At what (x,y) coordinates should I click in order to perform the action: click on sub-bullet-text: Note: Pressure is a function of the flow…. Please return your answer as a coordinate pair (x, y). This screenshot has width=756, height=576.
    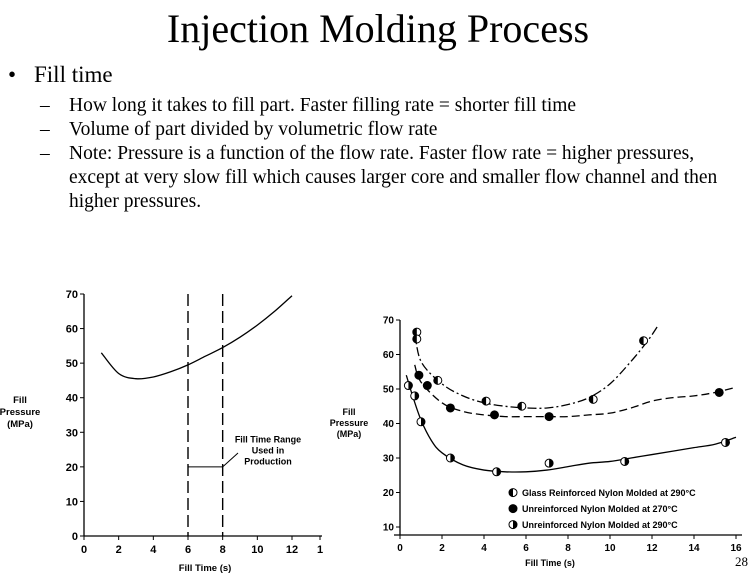
    Looking at the image, I should click on (393, 177).